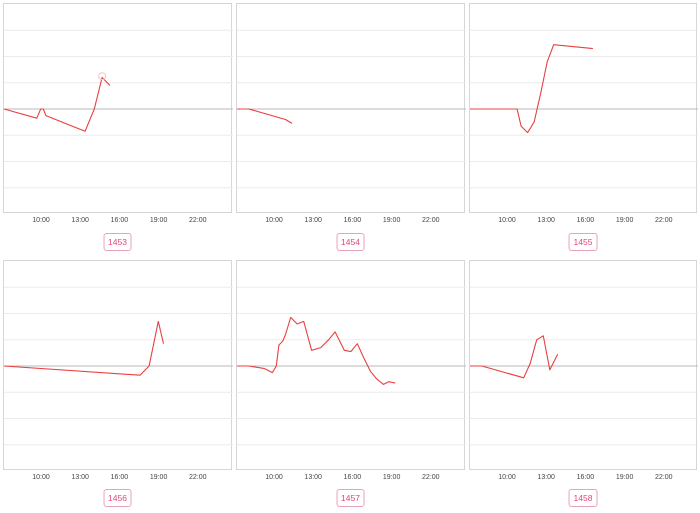  What do you see at coordinates (583, 498) in the screenshot?
I see `chart-label-badge: 1458` at bounding box center [583, 498].